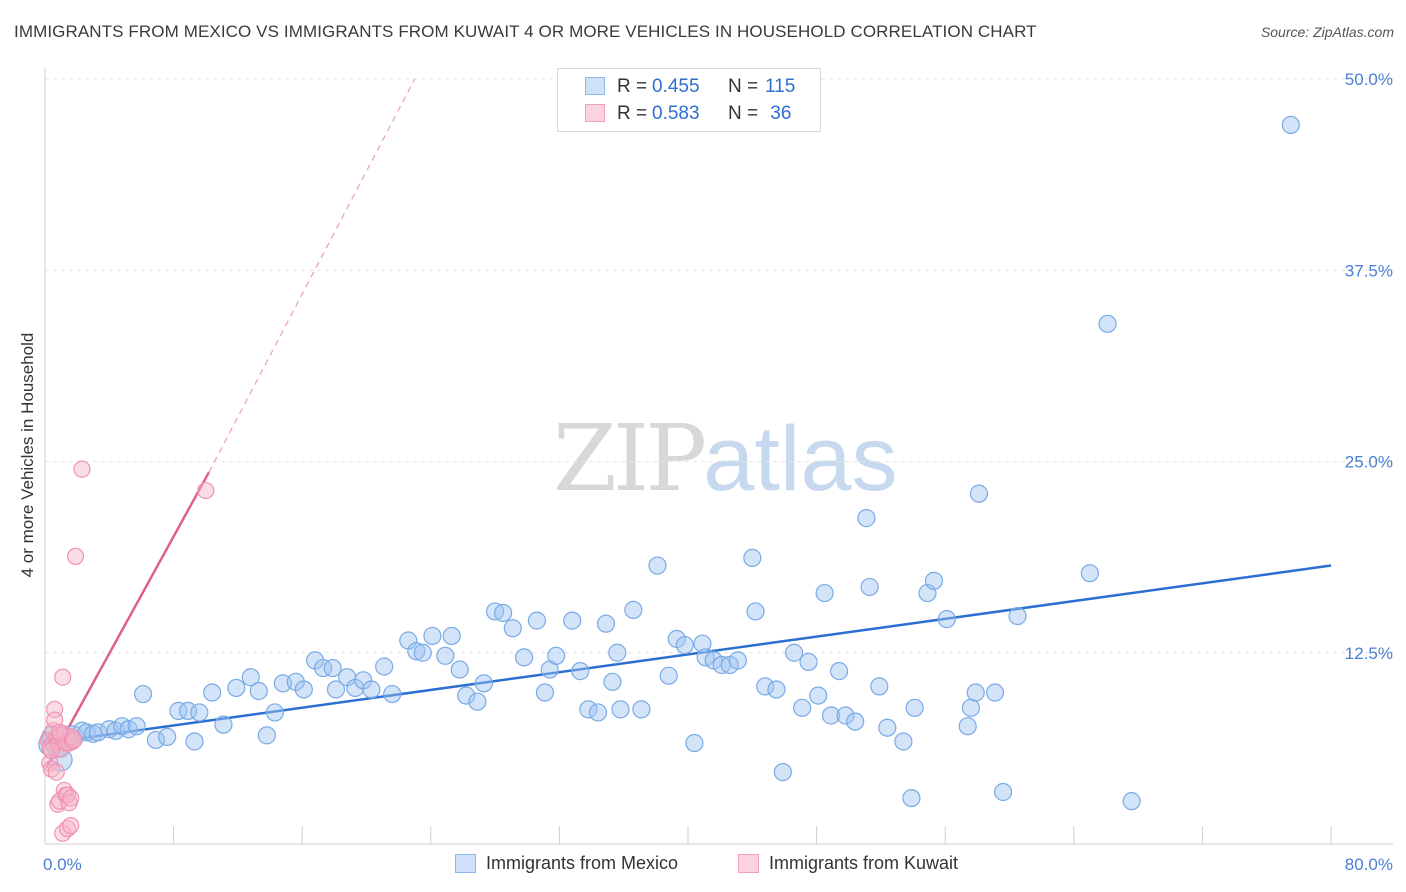 Image resolution: width=1406 pixels, height=892 pixels. I want to click on stats-r-value: 0.455, so click(676, 86).